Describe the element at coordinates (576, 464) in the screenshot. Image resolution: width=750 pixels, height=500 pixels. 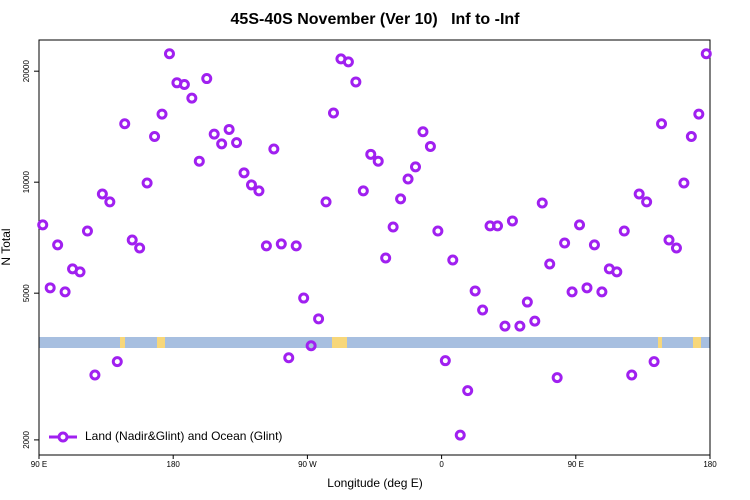
I see `x-tick-label: 90 E` at that location.